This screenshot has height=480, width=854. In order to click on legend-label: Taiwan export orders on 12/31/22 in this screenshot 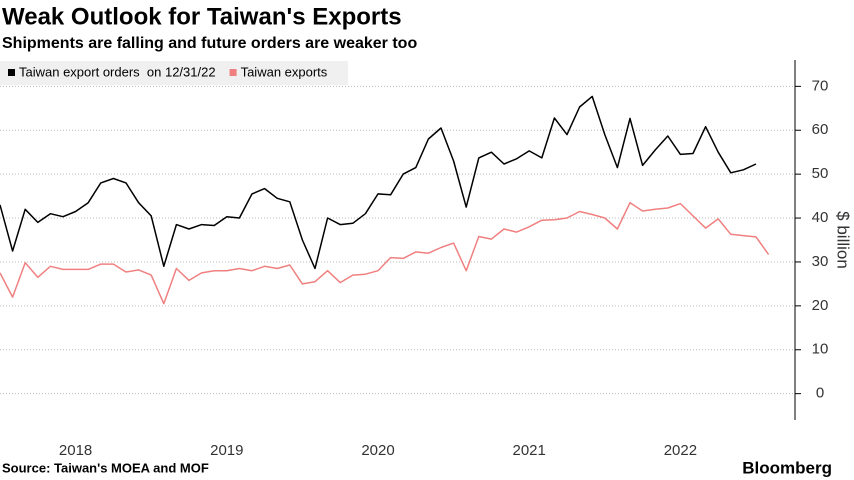, I will do `click(117, 71)`.